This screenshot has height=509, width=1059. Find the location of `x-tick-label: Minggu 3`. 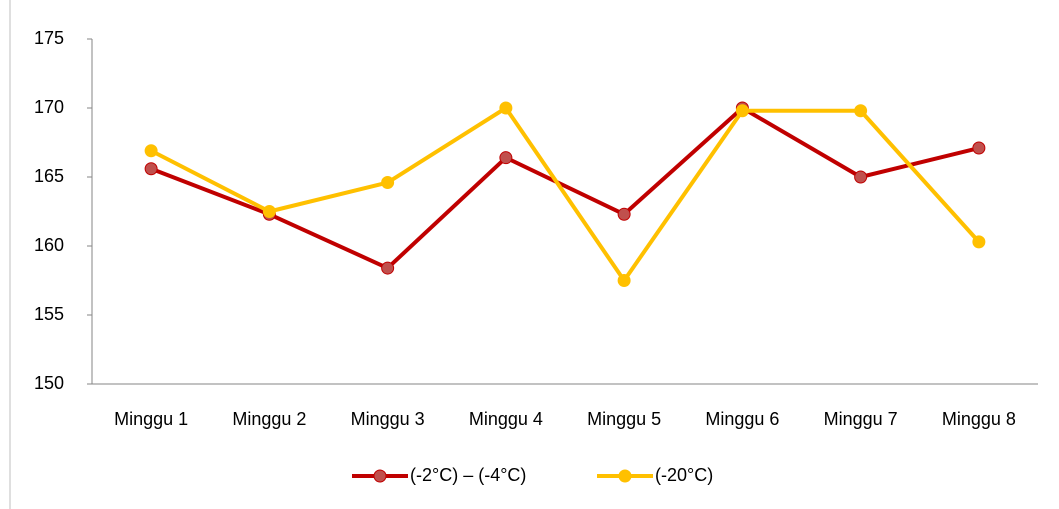

x-tick-label: Minggu 3 is located at coordinates (388, 419).